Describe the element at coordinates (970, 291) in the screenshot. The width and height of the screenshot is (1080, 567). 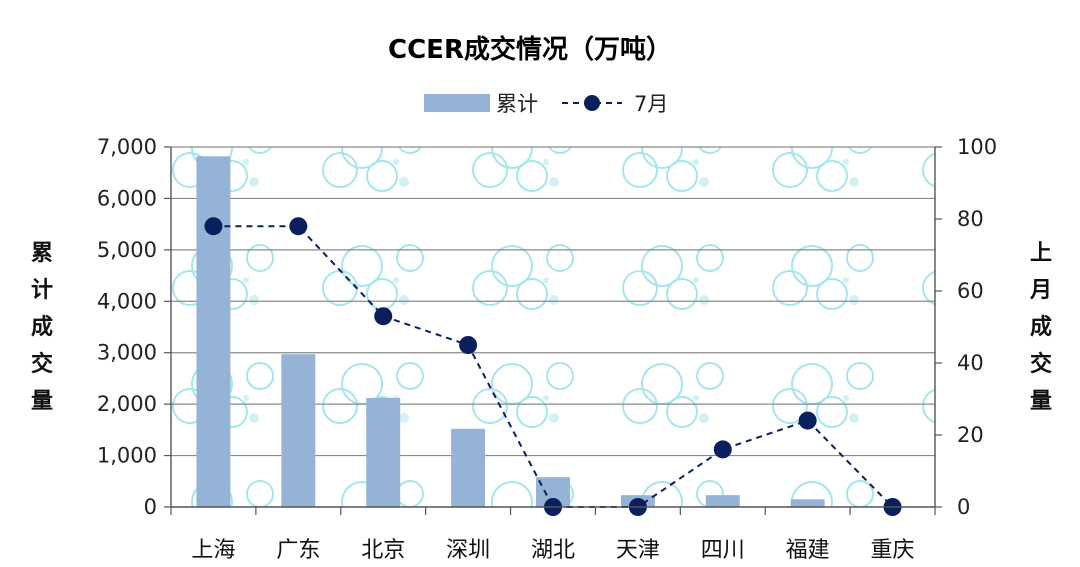
I see `y2-tick-label: 60` at that location.